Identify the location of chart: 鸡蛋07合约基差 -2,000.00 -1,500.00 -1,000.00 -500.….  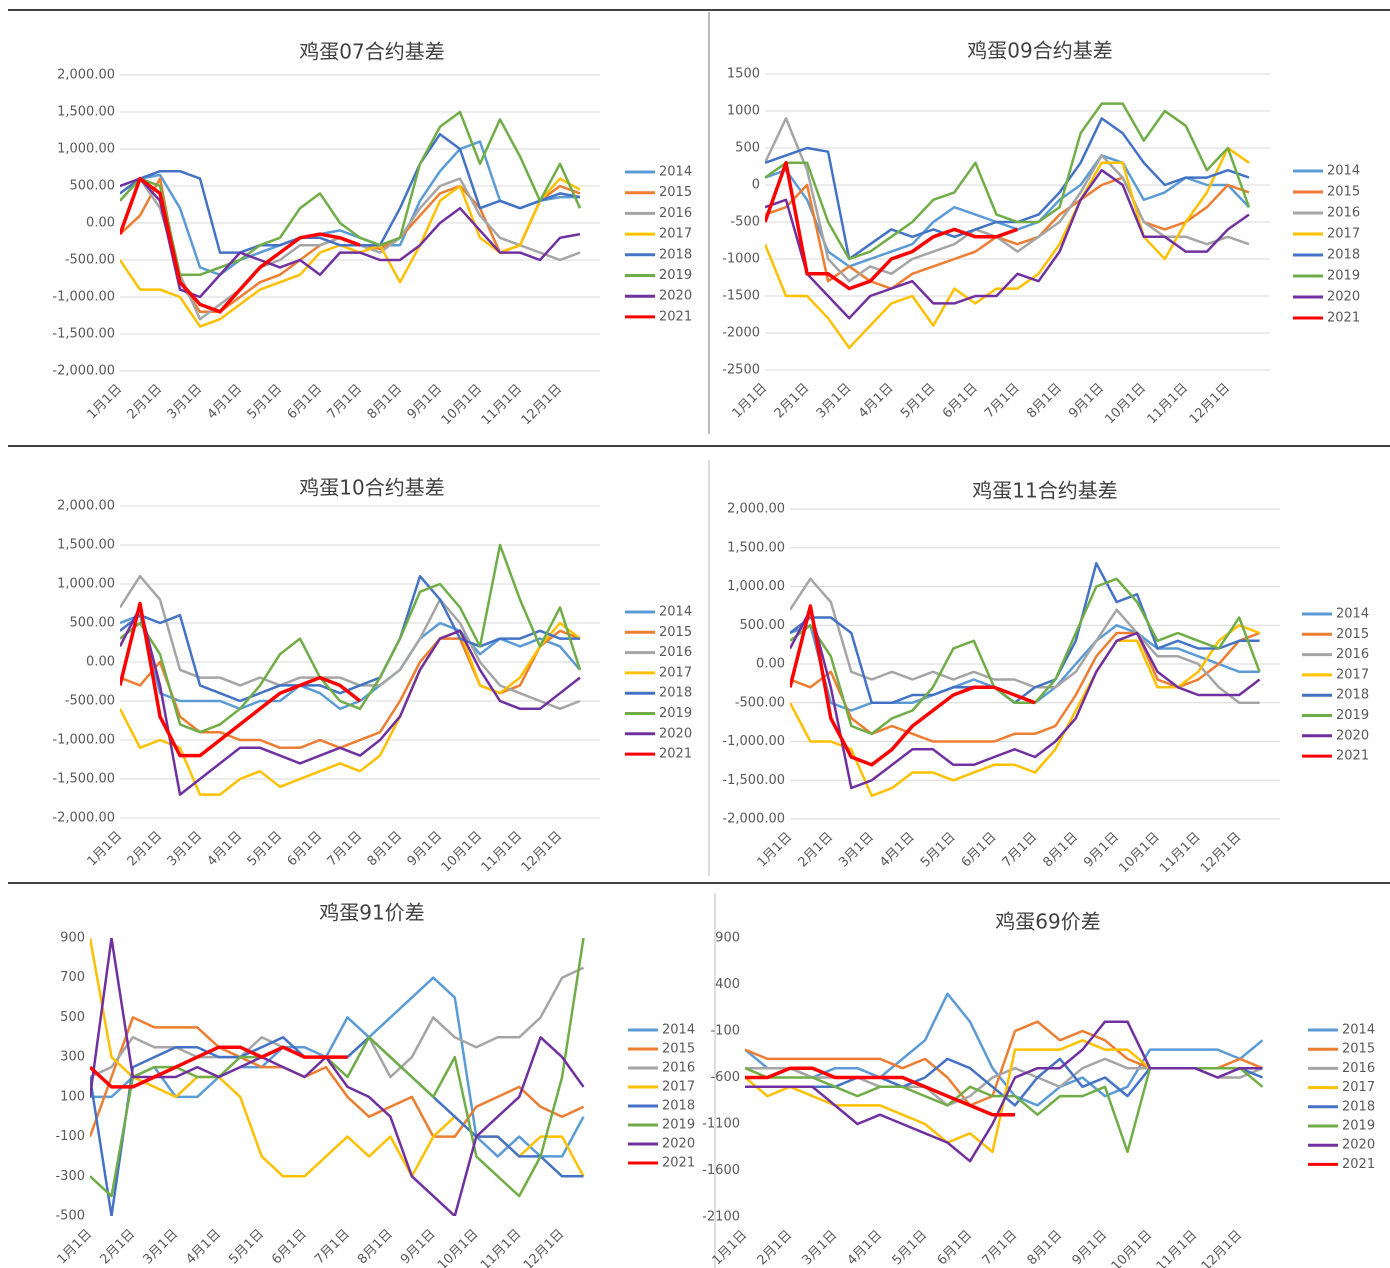
(372, 234).